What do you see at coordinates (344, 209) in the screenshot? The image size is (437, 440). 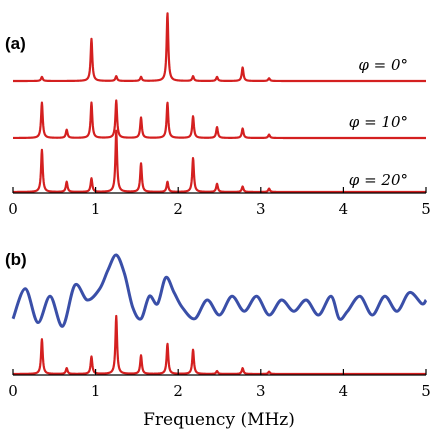 I see `panel-a-x-tick-label-4: 4` at bounding box center [344, 209].